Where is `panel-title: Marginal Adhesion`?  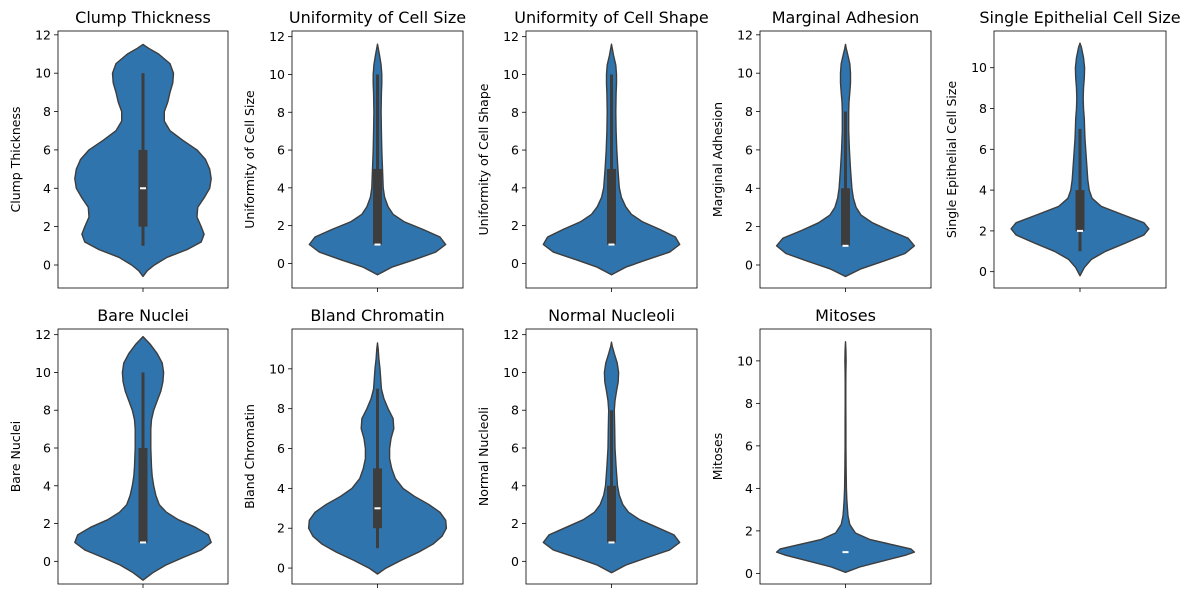 panel-title: Marginal Adhesion is located at coordinates (846, 17).